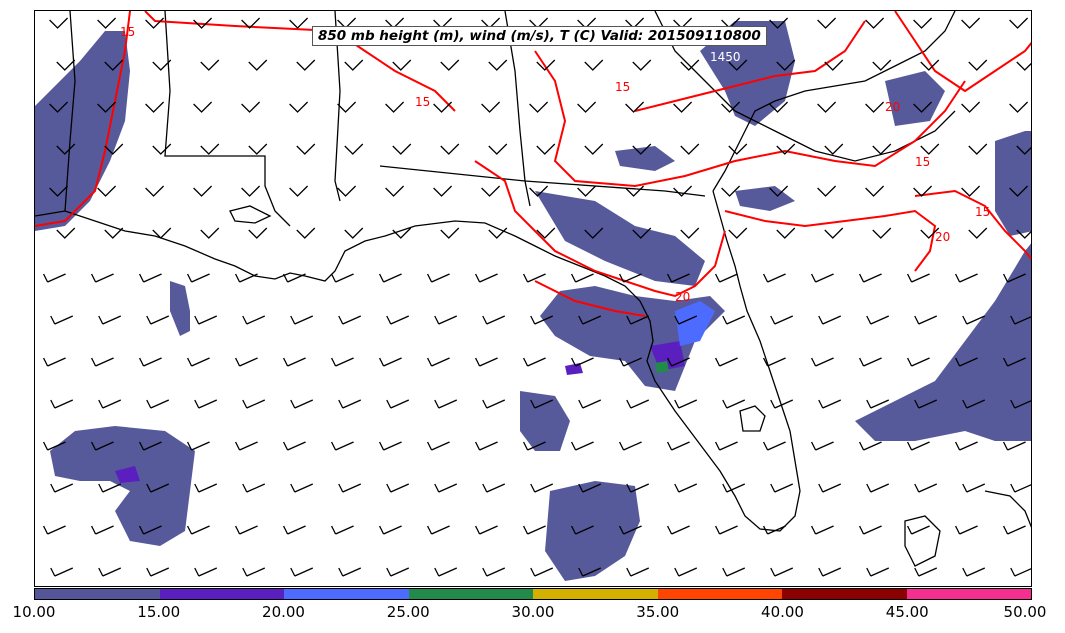  Describe the element at coordinates (82, 131) in the screenshot. I see `fill-region-texas` at that location.